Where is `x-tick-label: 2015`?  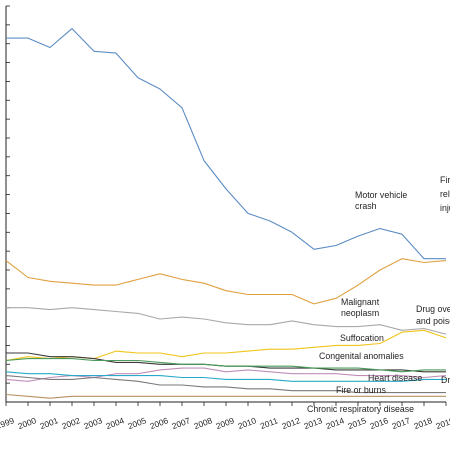 x-tick-label: 2015 is located at coordinates (357, 423).